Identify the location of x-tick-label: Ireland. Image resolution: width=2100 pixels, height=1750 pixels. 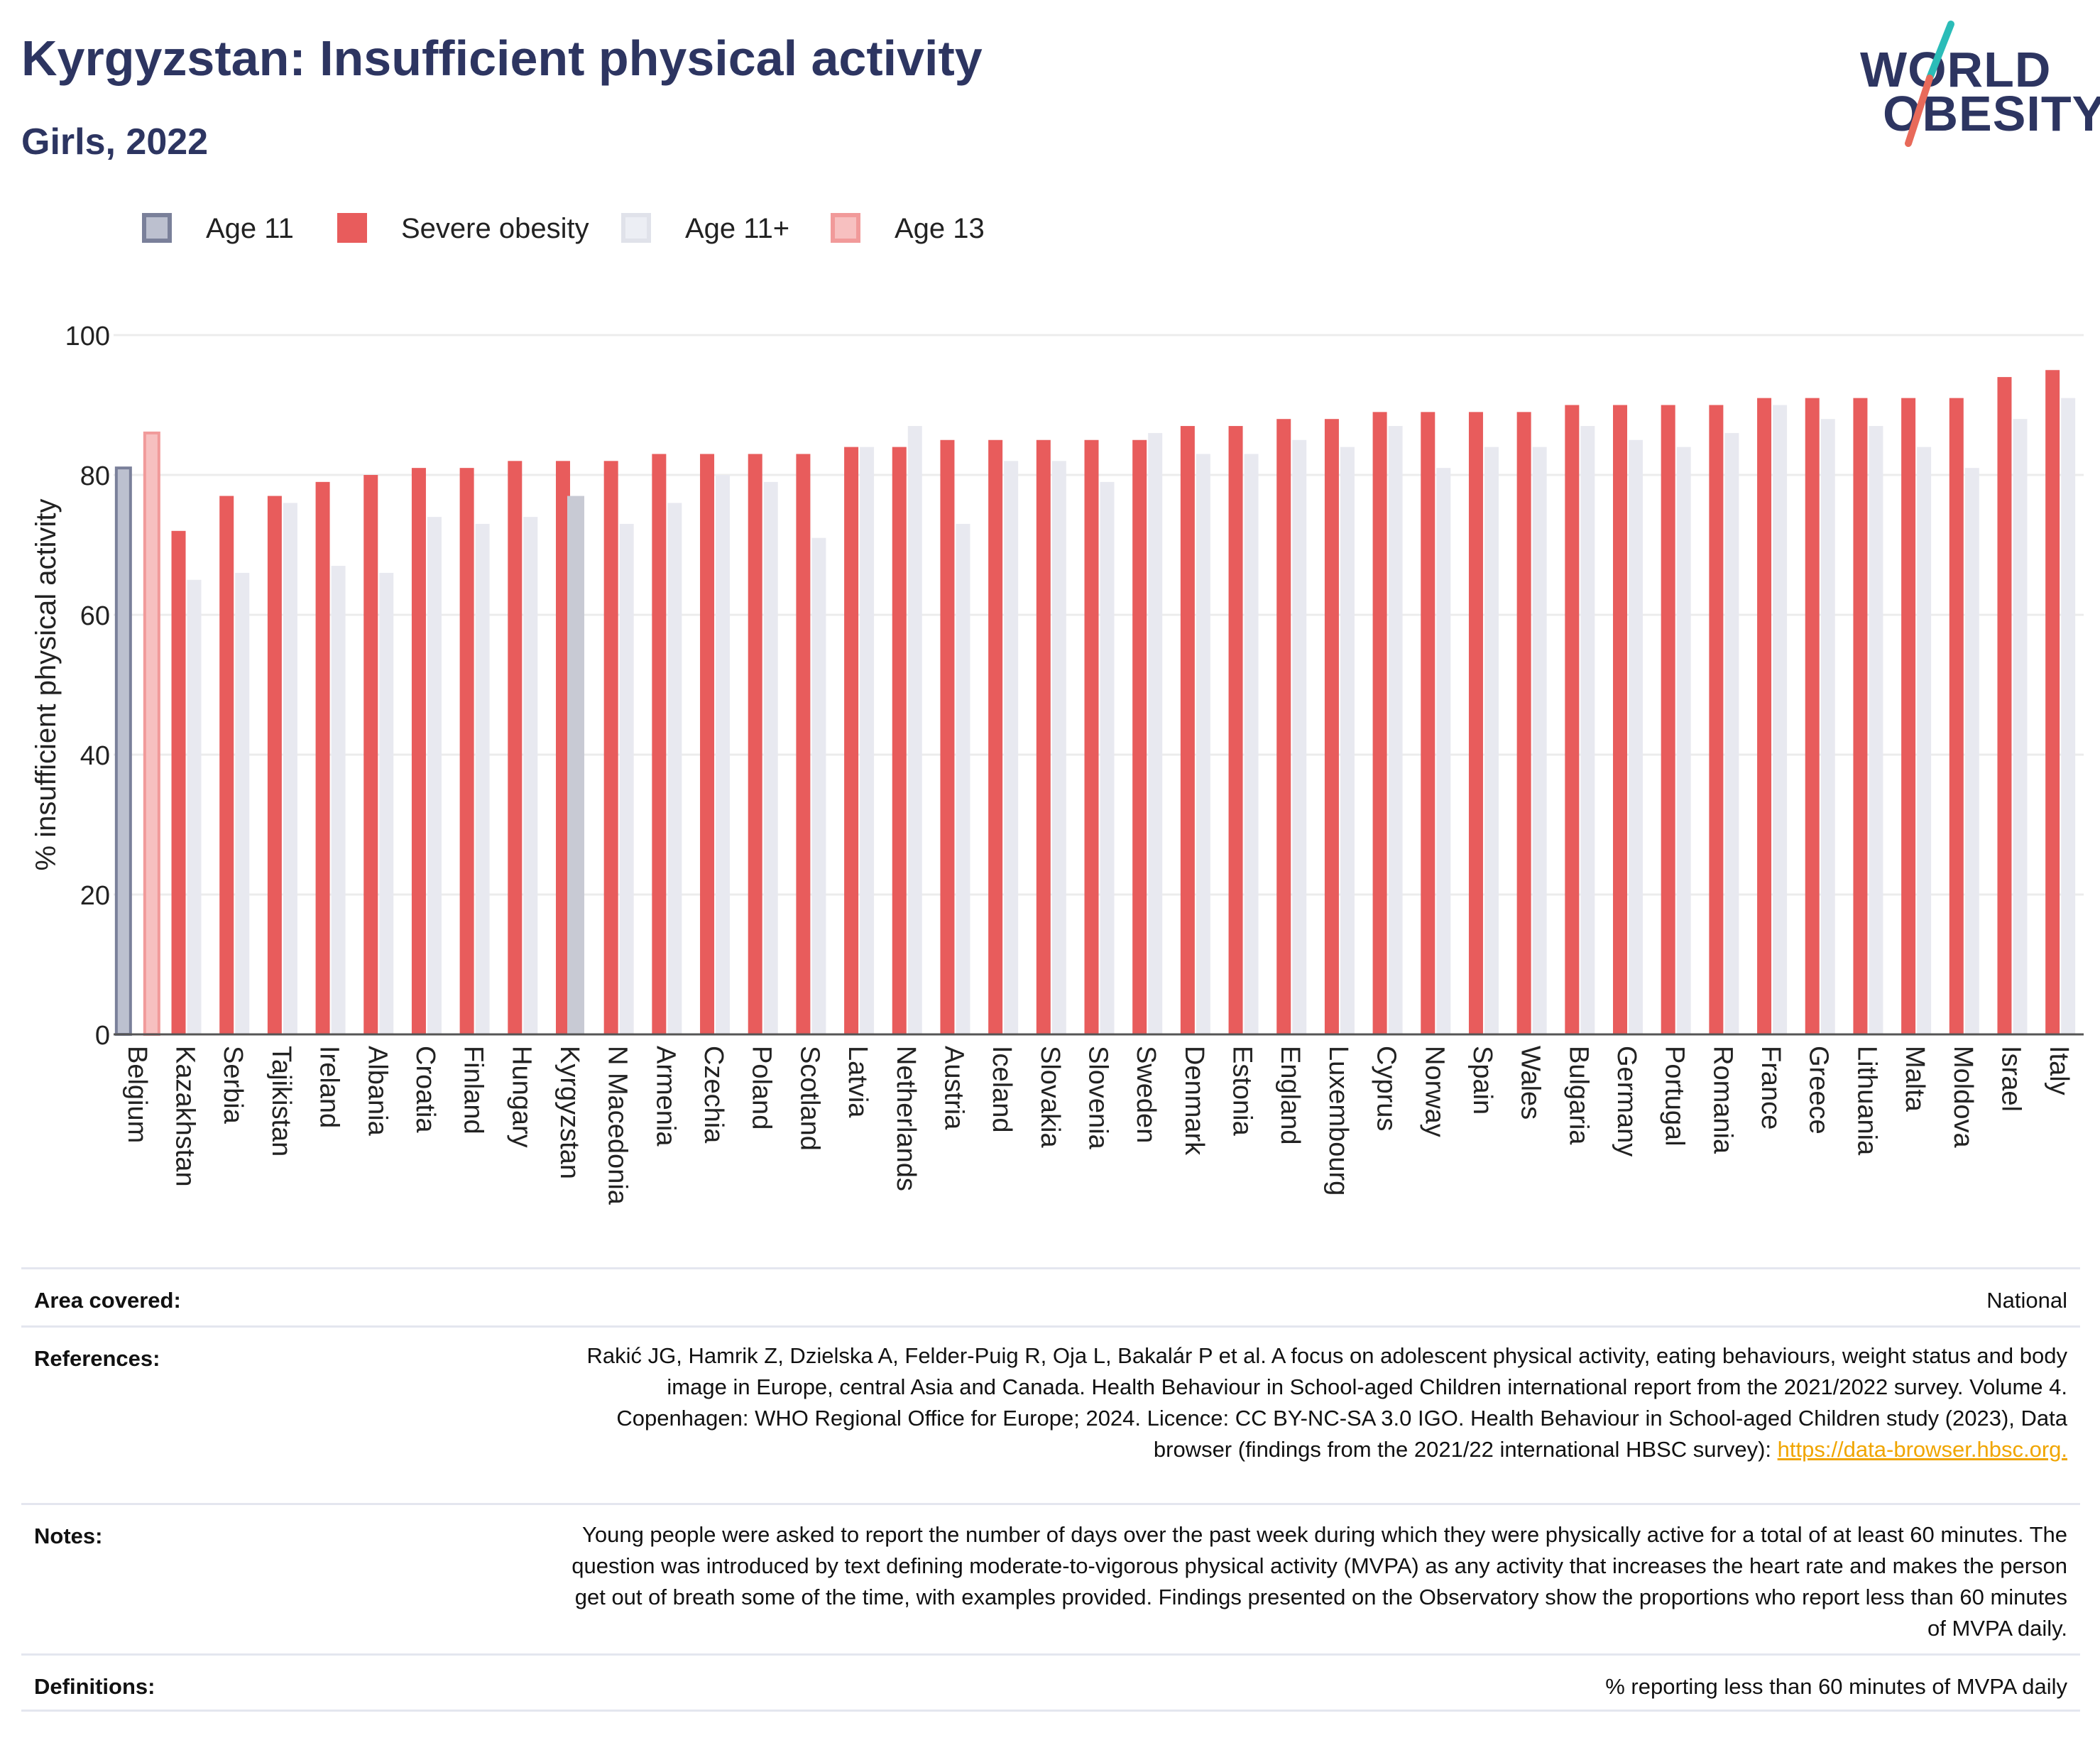
(329, 1087).